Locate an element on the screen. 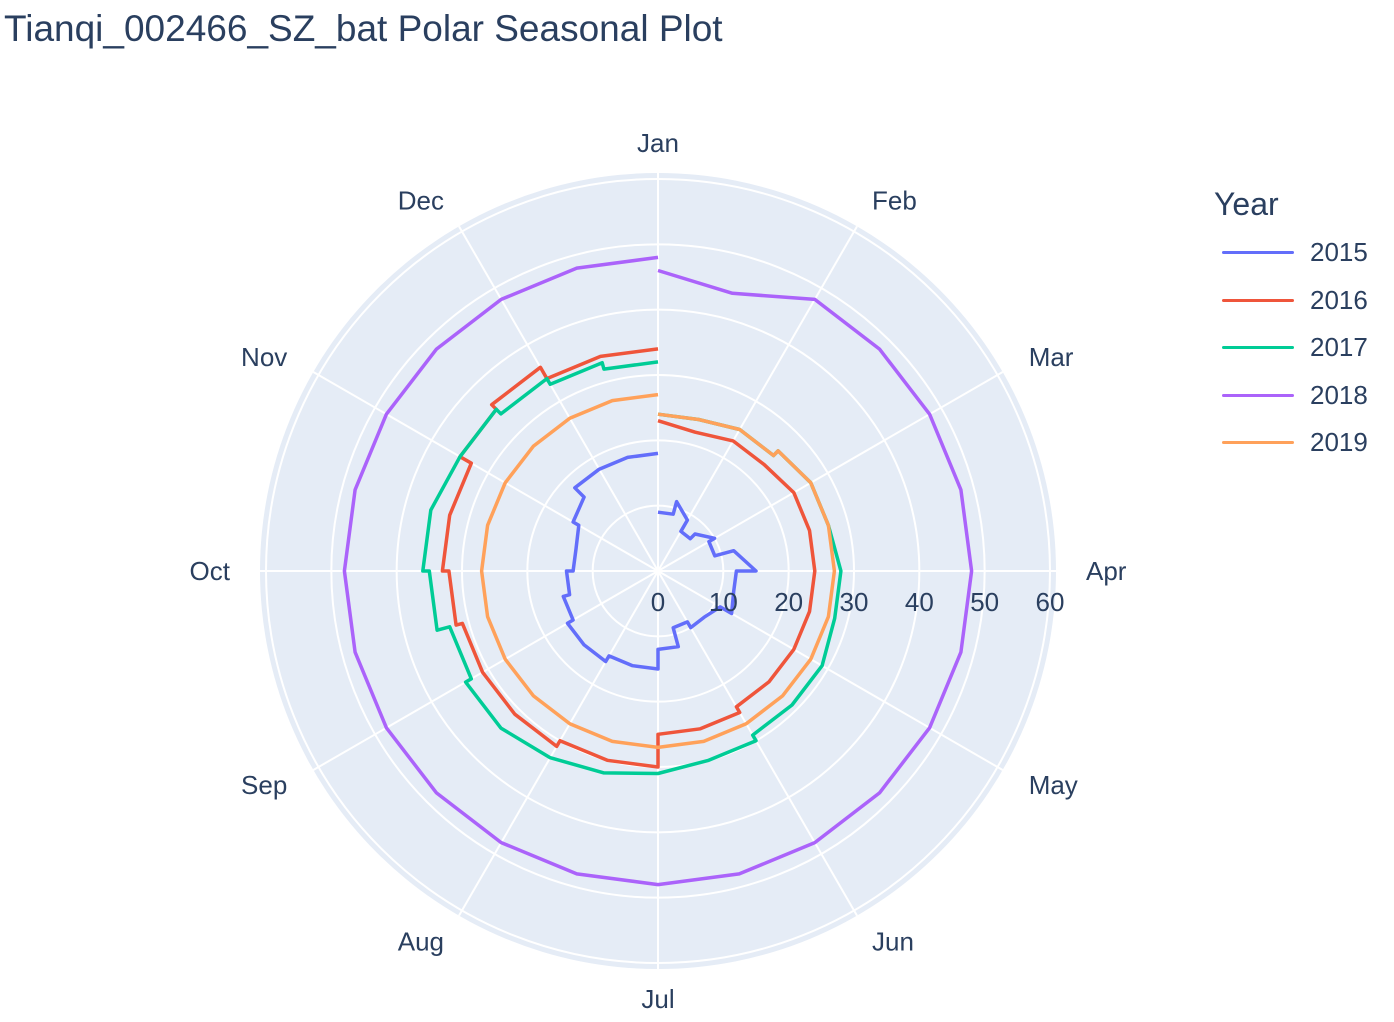  angular-grid-line-feb is located at coordinates (757, 398).